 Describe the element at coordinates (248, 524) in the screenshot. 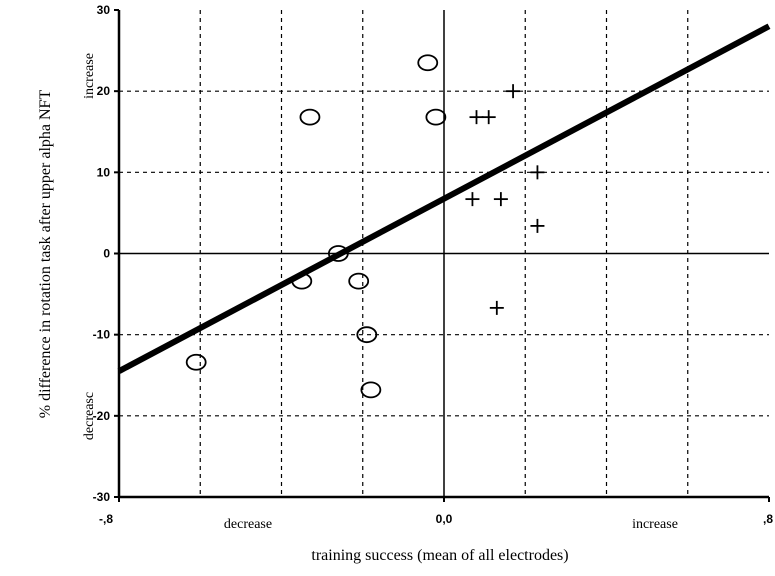

I see `x-decrease-annotation: decrease` at that location.